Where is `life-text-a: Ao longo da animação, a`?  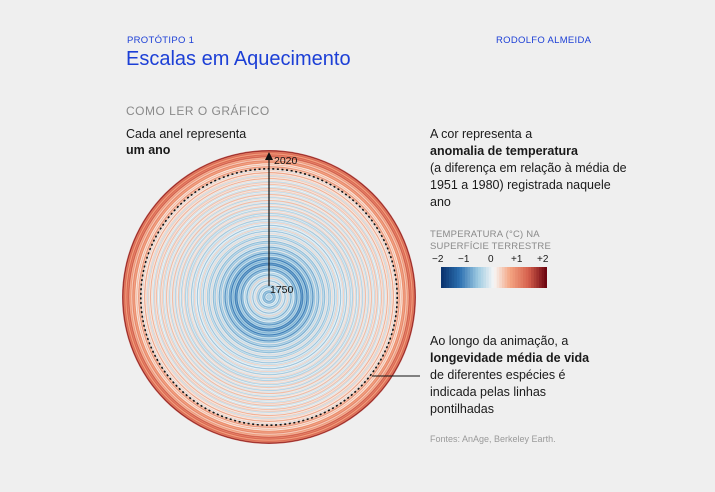
life-text-a: Ao longo da animação, a is located at coordinates (499, 341).